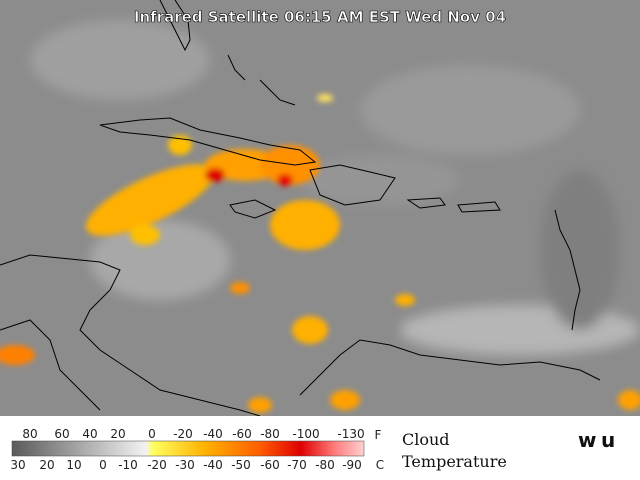 Image resolution: width=640 pixels, height=480 pixels. What do you see at coordinates (103, 465) in the screenshot?
I see `celsius-label: 0` at bounding box center [103, 465].